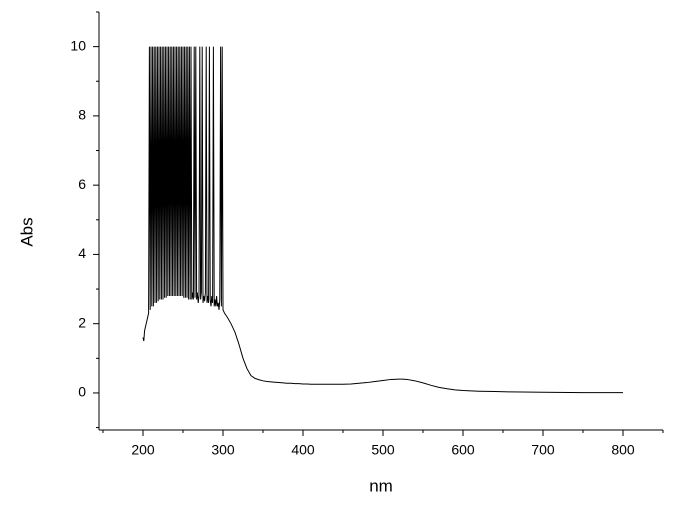 The width and height of the screenshot is (690, 509). I want to click on x-tick-label: 300, so click(223, 450).